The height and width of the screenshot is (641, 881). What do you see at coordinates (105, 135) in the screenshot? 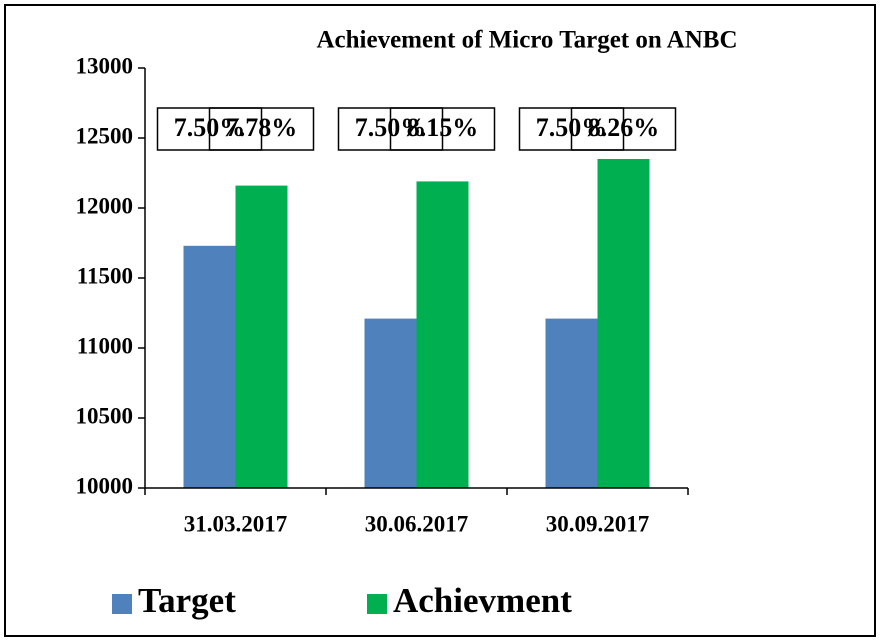
I see `y-tick-label: 12500` at bounding box center [105, 135].